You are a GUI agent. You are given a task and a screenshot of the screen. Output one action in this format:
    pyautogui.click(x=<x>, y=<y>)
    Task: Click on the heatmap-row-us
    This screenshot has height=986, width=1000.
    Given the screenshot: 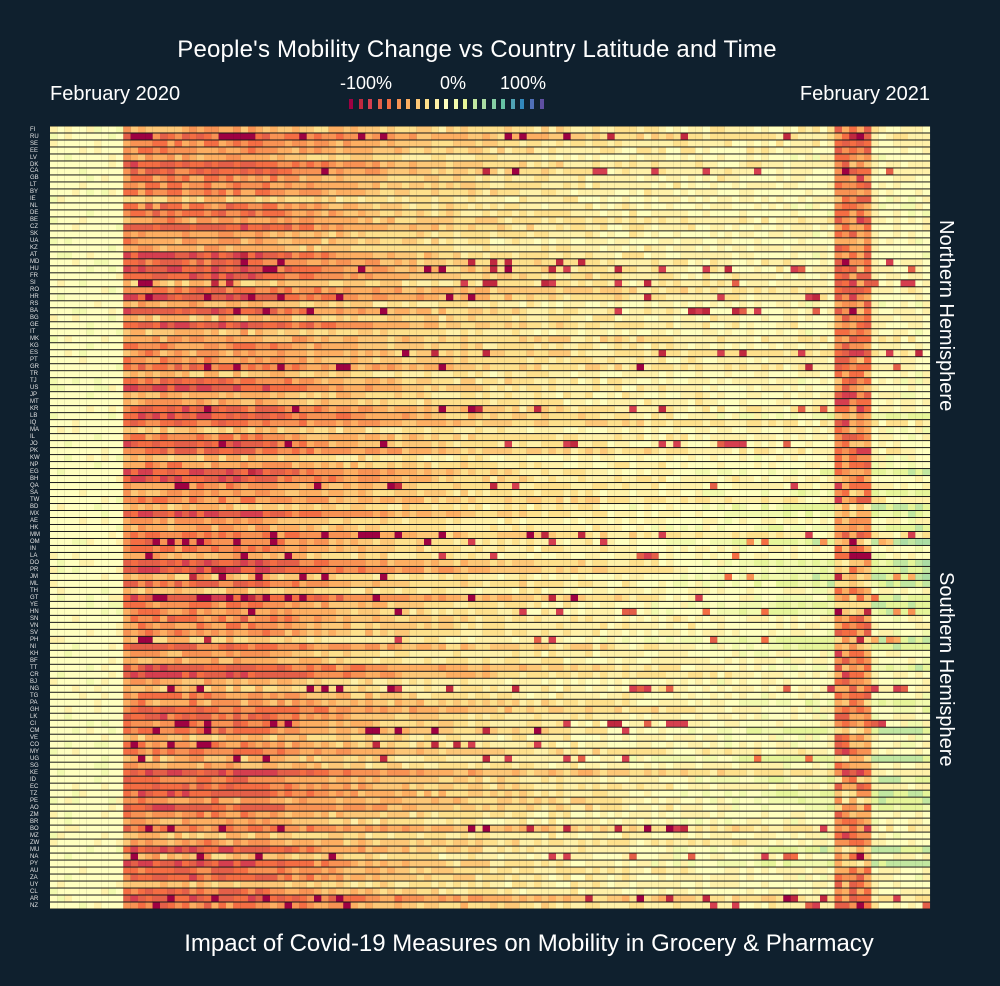 What is the action you would take?
    pyautogui.click(x=490, y=388)
    